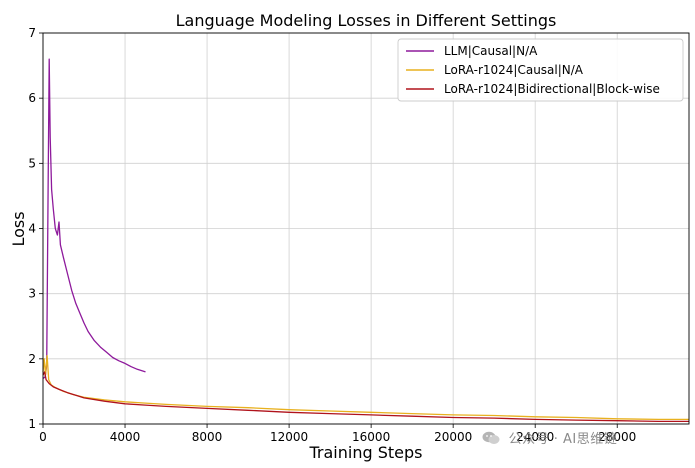 This screenshot has height=468, width=695. Describe the element at coordinates (125, 437) in the screenshot. I see `x-tick-label: 4000` at that location.